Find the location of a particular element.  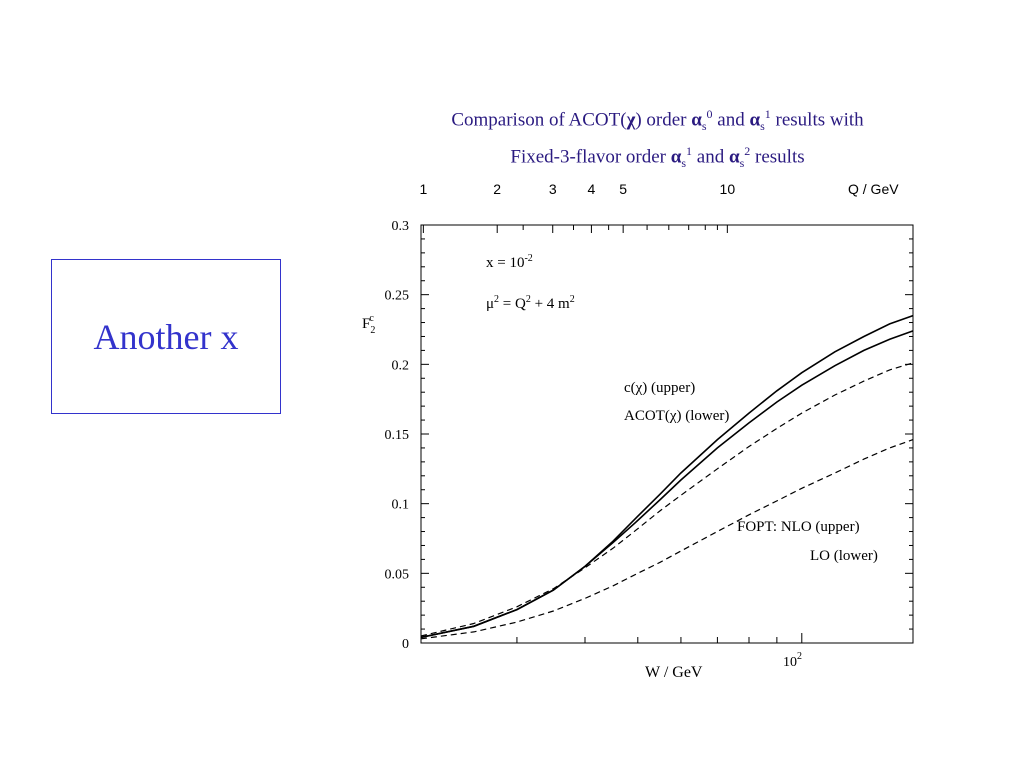

top-tick-label: 4 is located at coordinates (592, 189).